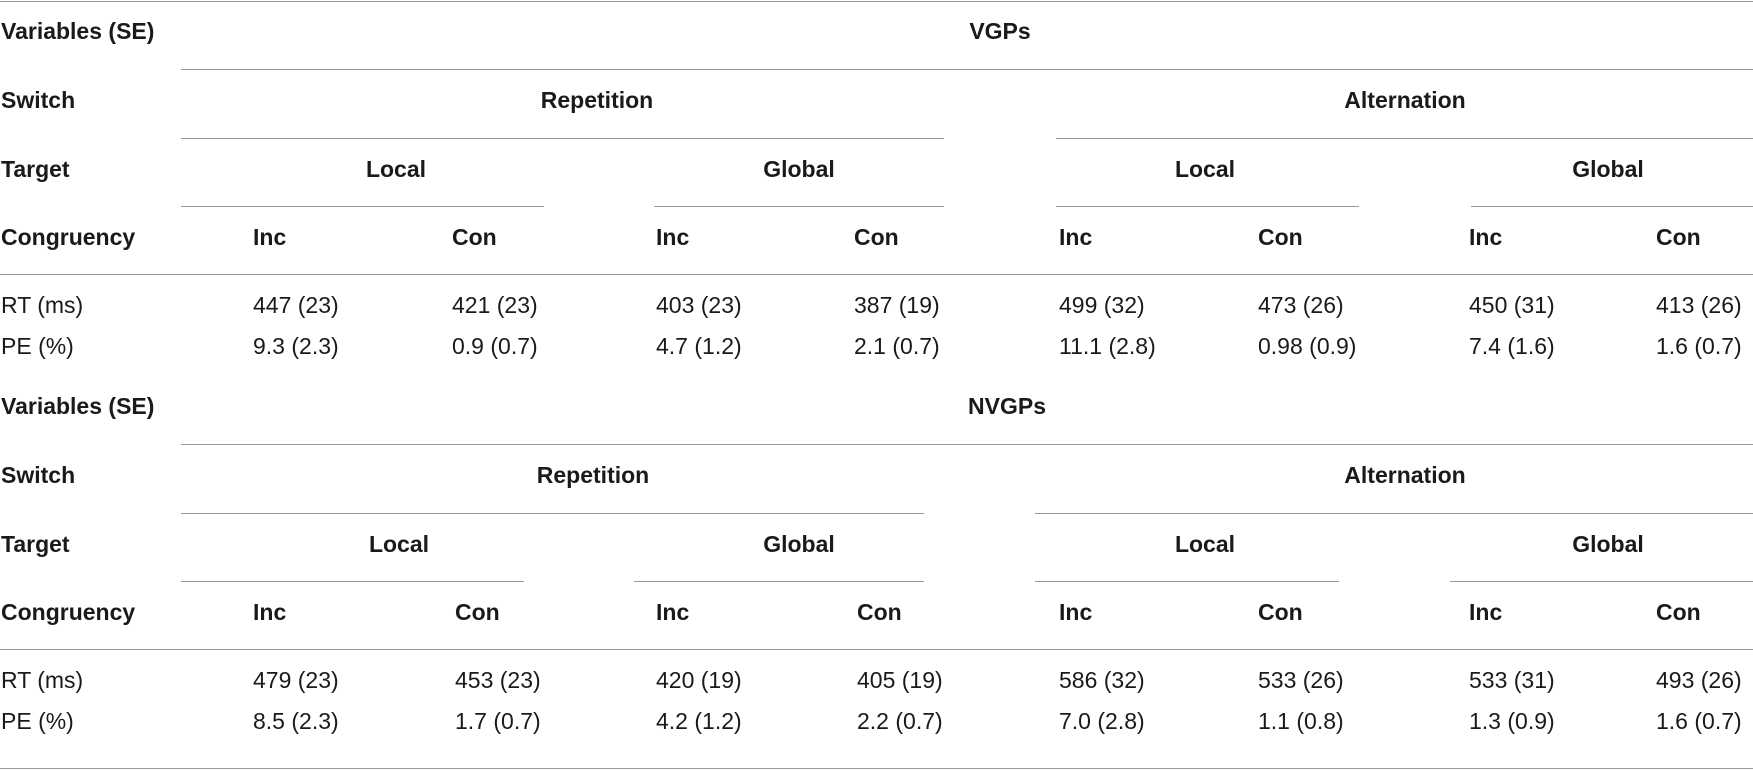  What do you see at coordinates (1699, 680) in the screenshot?
I see `table-cell: 493 (26)` at bounding box center [1699, 680].